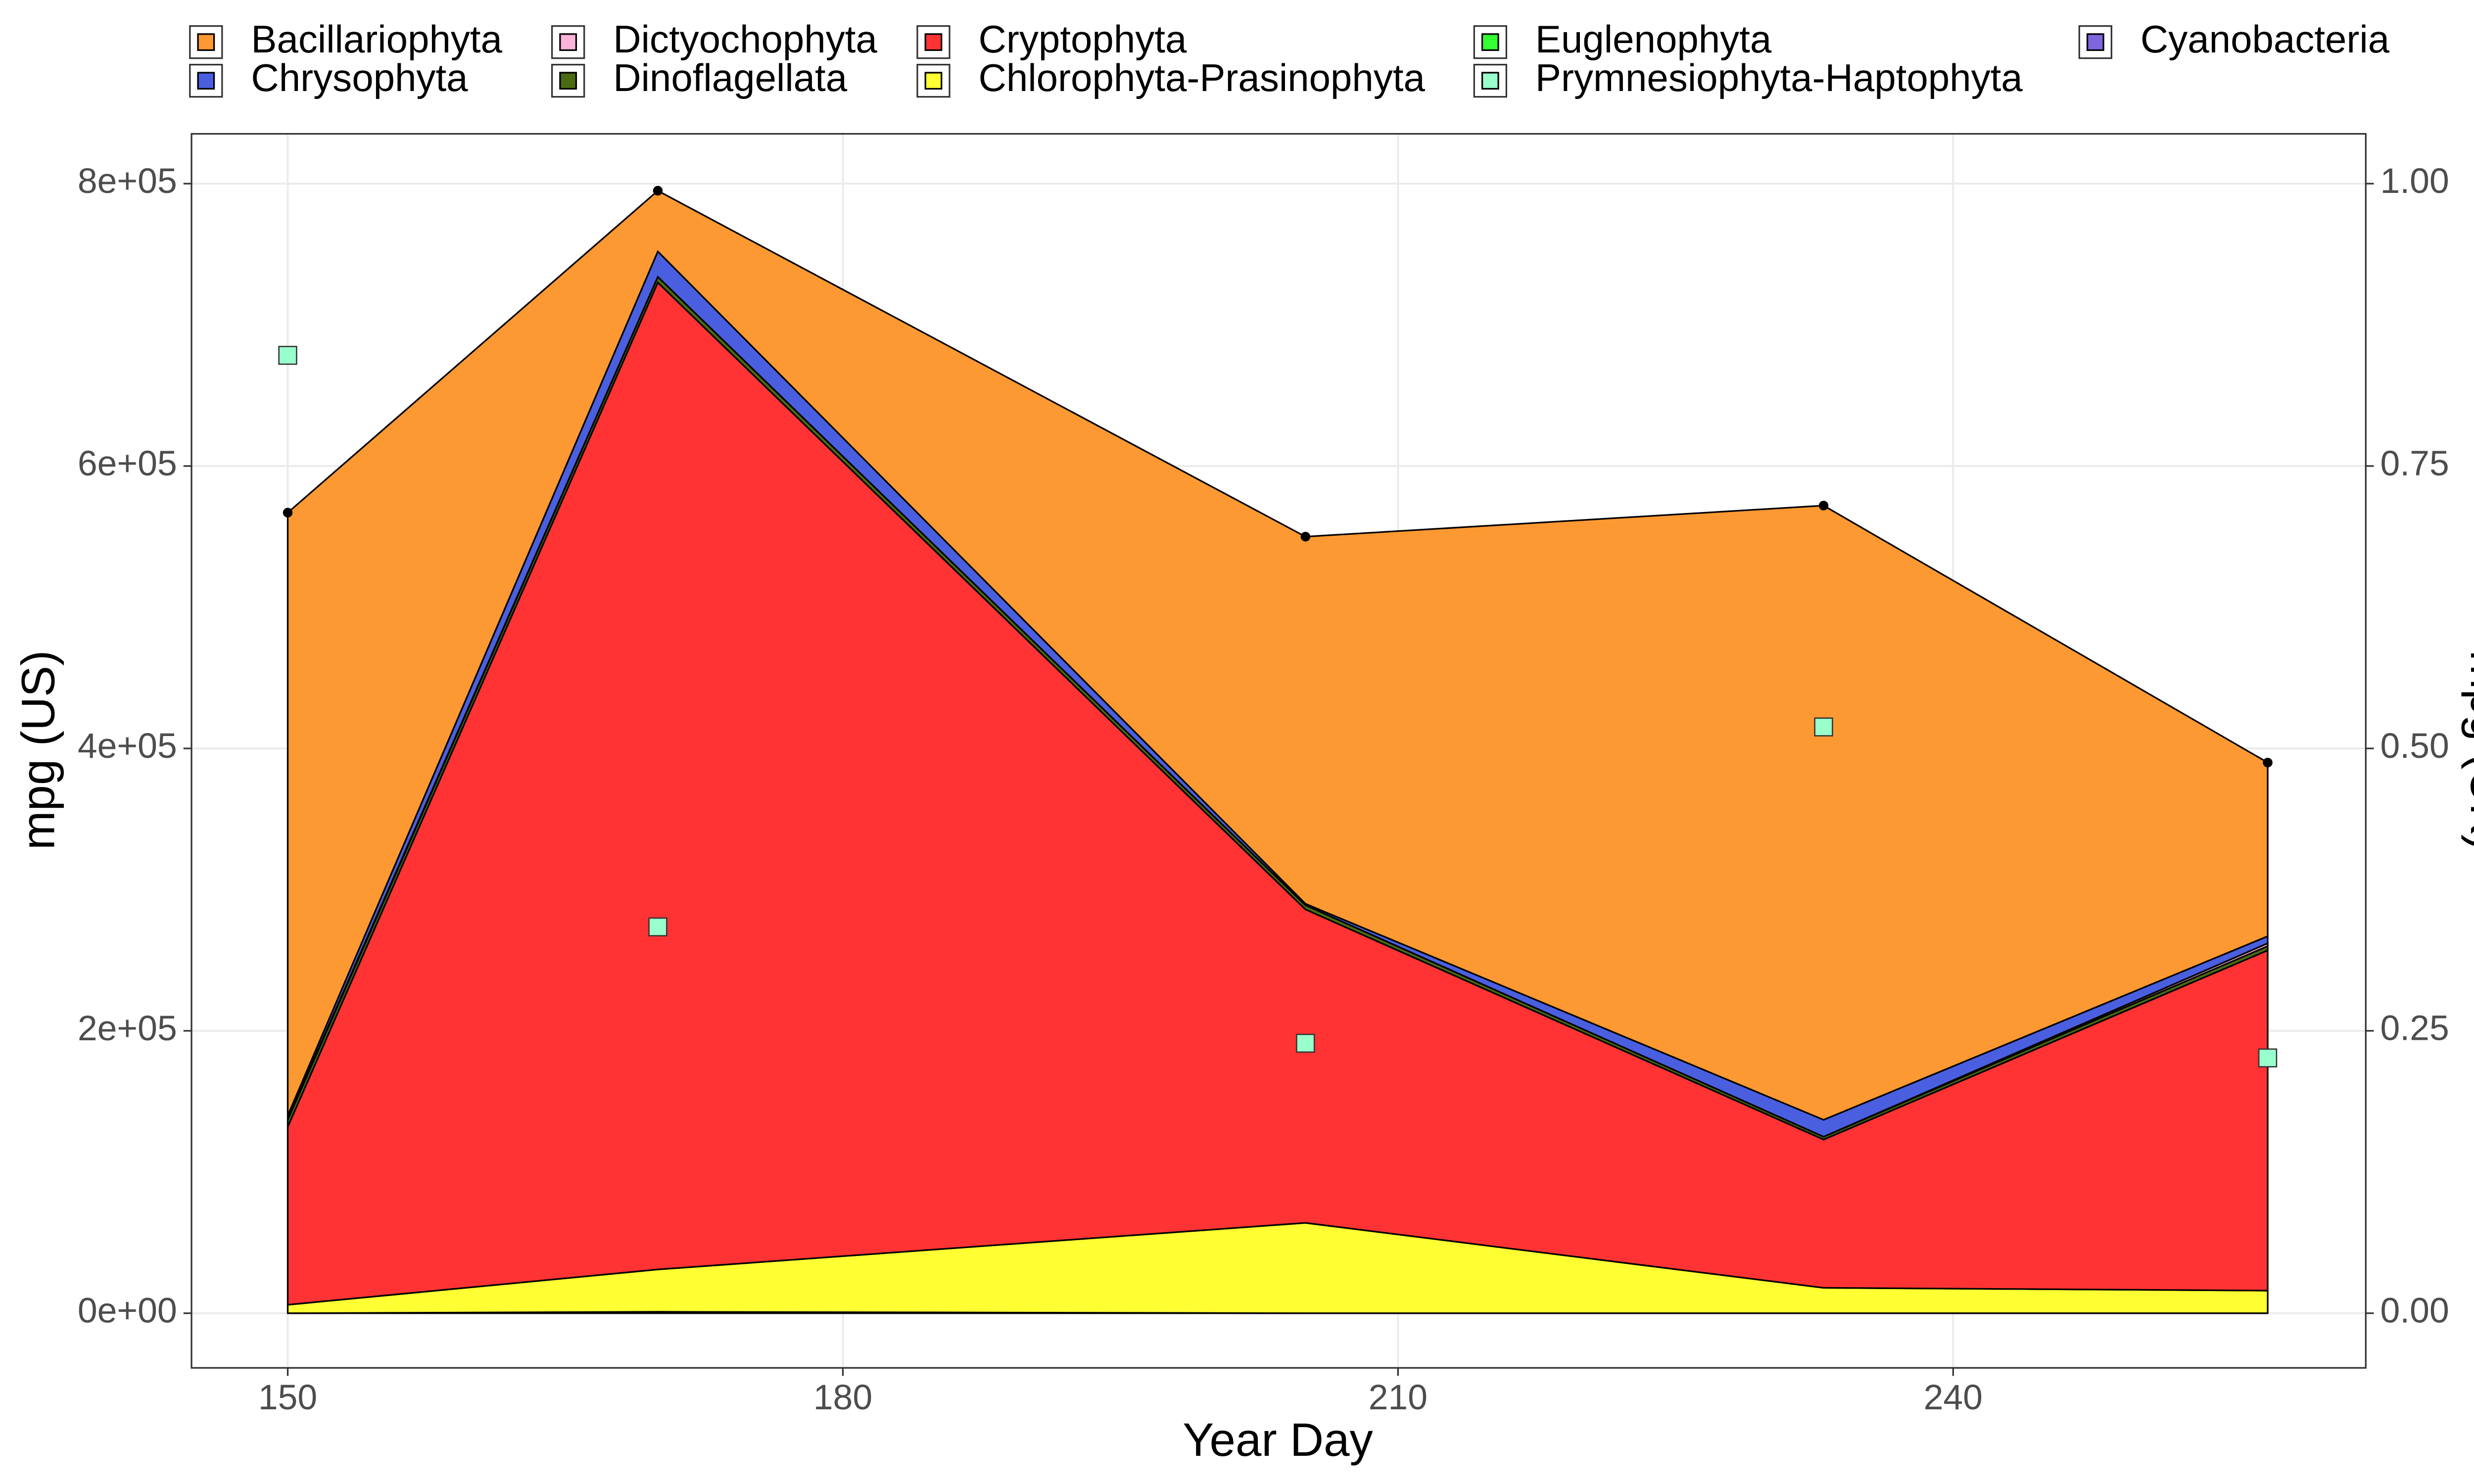  Describe the element at coordinates (2414, 746) in the screenshot. I see `y2-tick-label: 0.50` at that location.